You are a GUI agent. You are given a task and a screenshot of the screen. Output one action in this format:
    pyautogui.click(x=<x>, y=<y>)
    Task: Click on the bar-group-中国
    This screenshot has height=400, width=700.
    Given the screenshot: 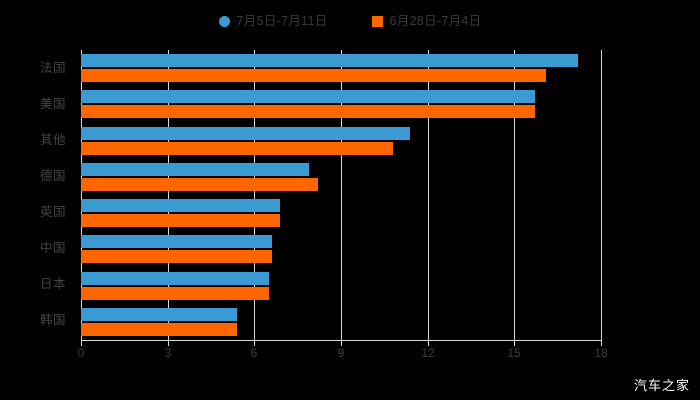 What is the action you would take?
    pyautogui.click(x=341, y=249)
    